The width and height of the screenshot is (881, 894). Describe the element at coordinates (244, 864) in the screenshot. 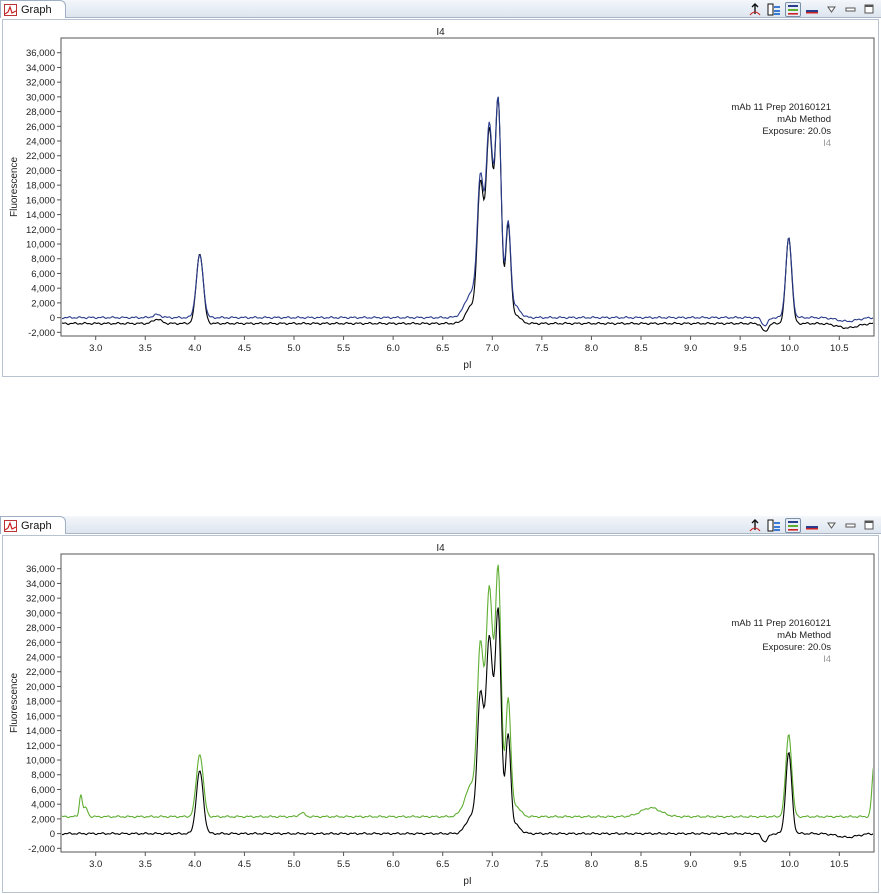

I see `x-tick-label: 4.5` at that location.